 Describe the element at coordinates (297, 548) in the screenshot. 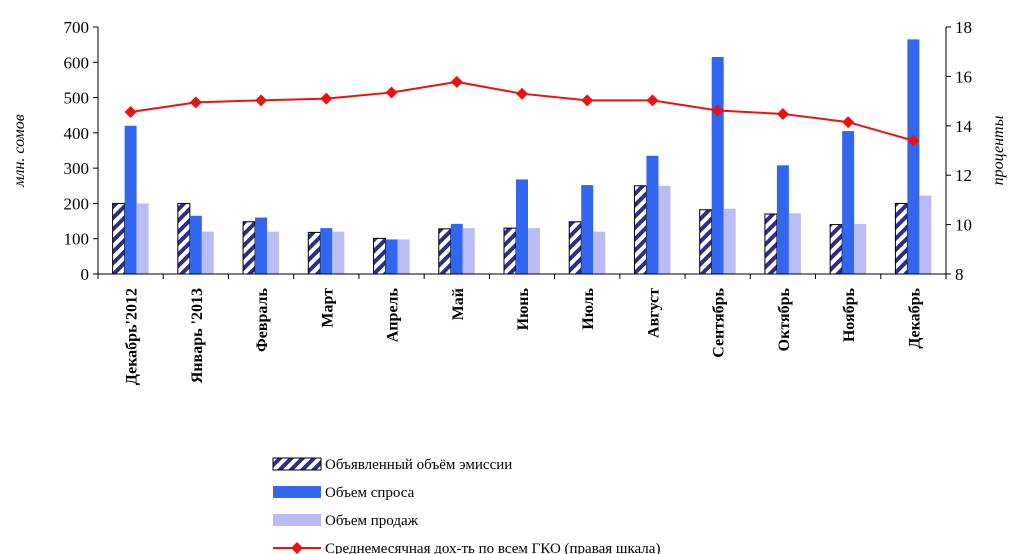

I see `legend-marker` at that location.